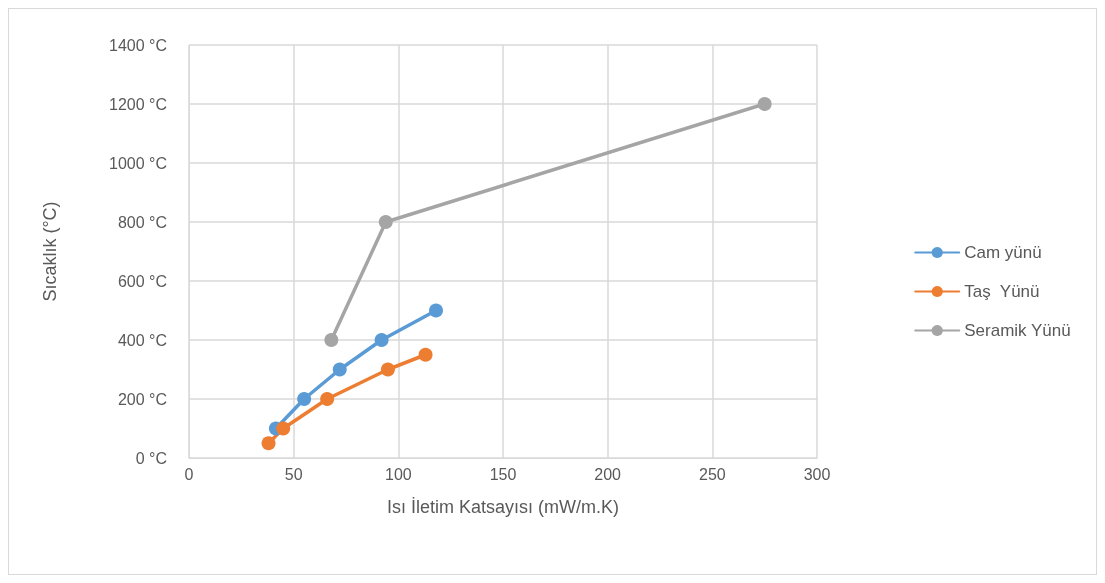 The height and width of the screenshot is (583, 1105). Describe the element at coordinates (608, 474) in the screenshot. I see `x-tick-label: 200` at that location.